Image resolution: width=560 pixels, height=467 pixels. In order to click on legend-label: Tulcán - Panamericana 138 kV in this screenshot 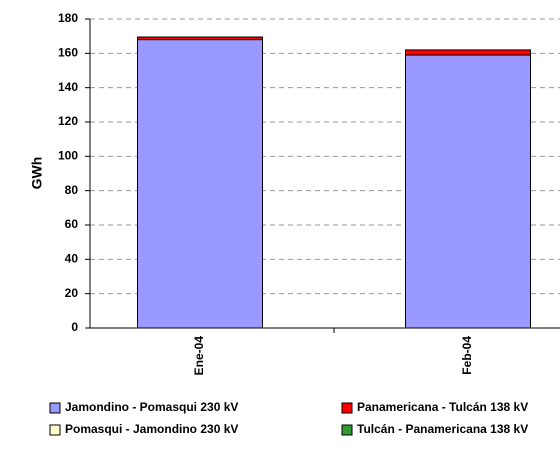, I will do `click(442, 429)`.